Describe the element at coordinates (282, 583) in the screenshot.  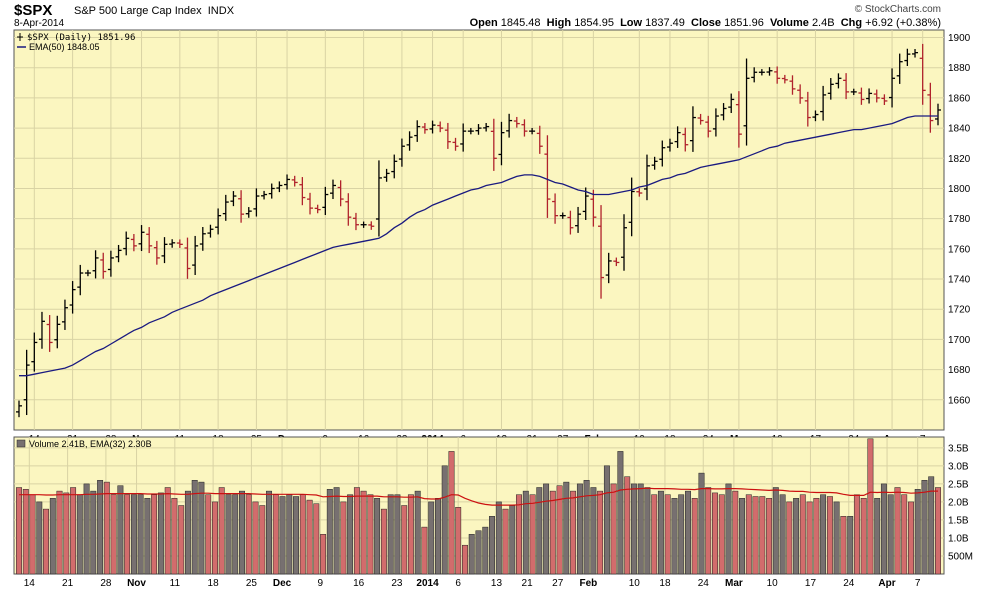
I see `volume-x-tick-label: Dec` at that location.